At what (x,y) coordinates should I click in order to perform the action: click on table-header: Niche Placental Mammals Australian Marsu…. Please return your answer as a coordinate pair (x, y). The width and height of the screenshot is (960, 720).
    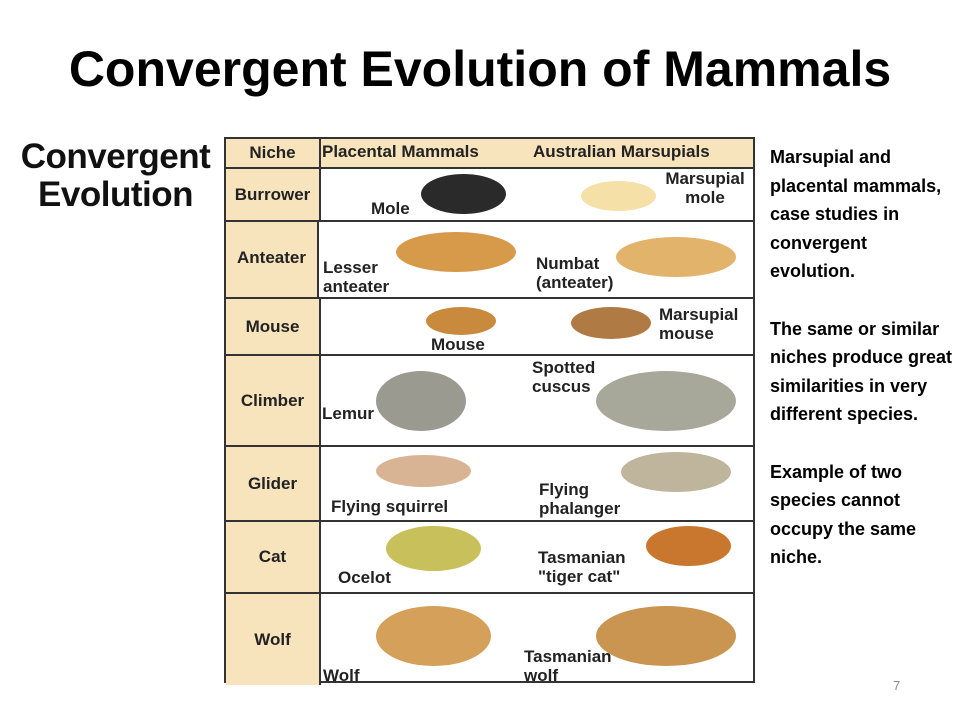
    Looking at the image, I should click on (489, 153).